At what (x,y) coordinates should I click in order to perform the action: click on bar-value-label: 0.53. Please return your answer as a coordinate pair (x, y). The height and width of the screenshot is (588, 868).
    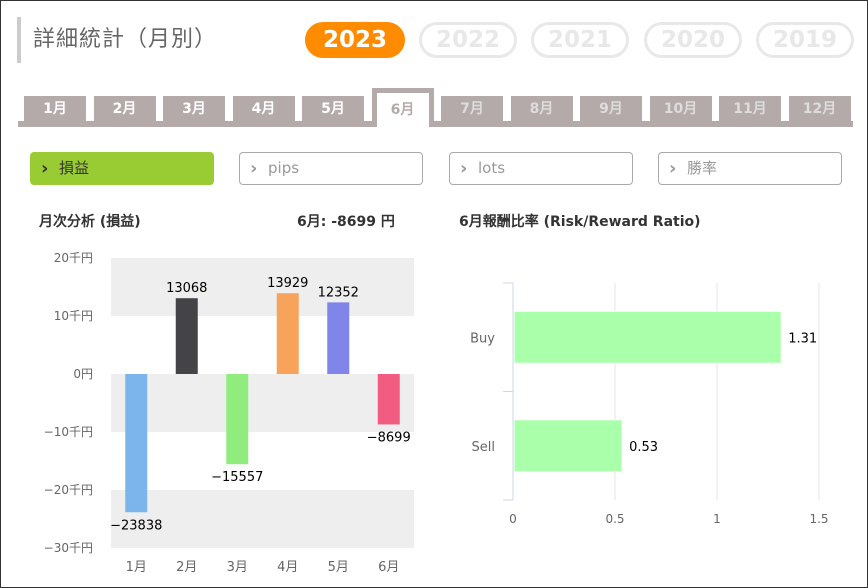
    Looking at the image, I should click on (643, 447).